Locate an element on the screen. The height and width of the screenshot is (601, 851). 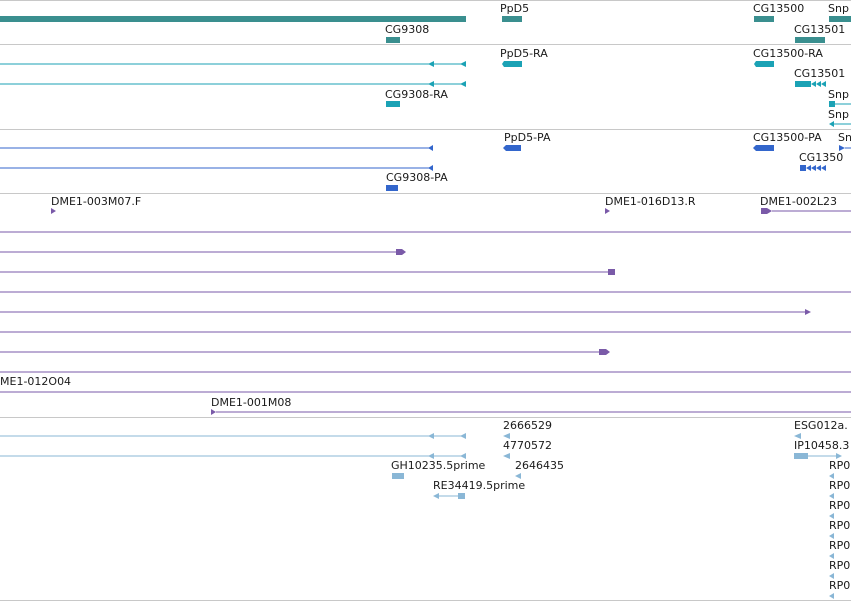
gene-label: CG13500 is located at coordinates (779, 8).